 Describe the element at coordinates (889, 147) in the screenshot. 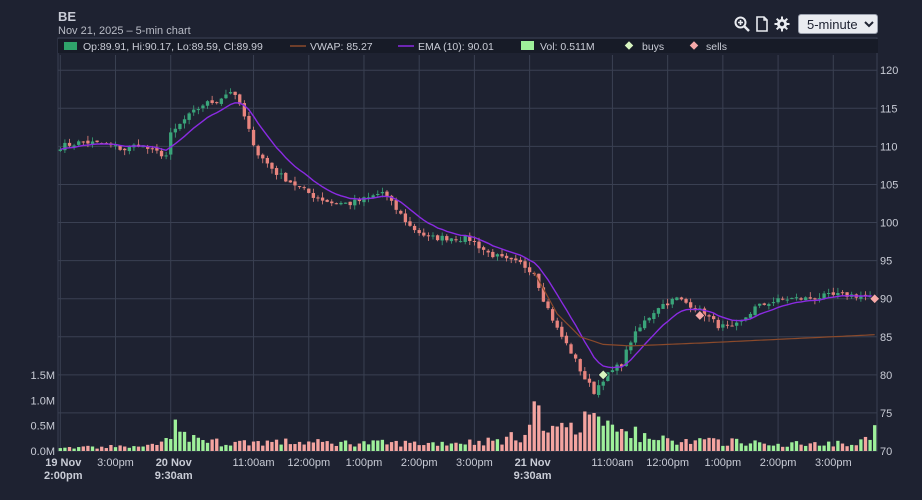

I see `price-tick-label: 110` at that location.